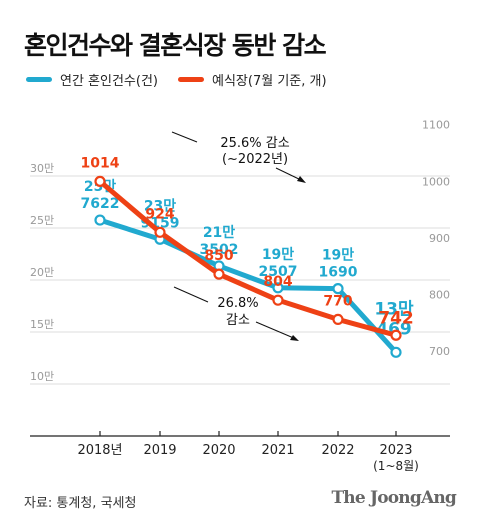 The width and height of the screenshot is (480, 526). I want to click on wedding-halls-data-label: 742, so click(396, 318).